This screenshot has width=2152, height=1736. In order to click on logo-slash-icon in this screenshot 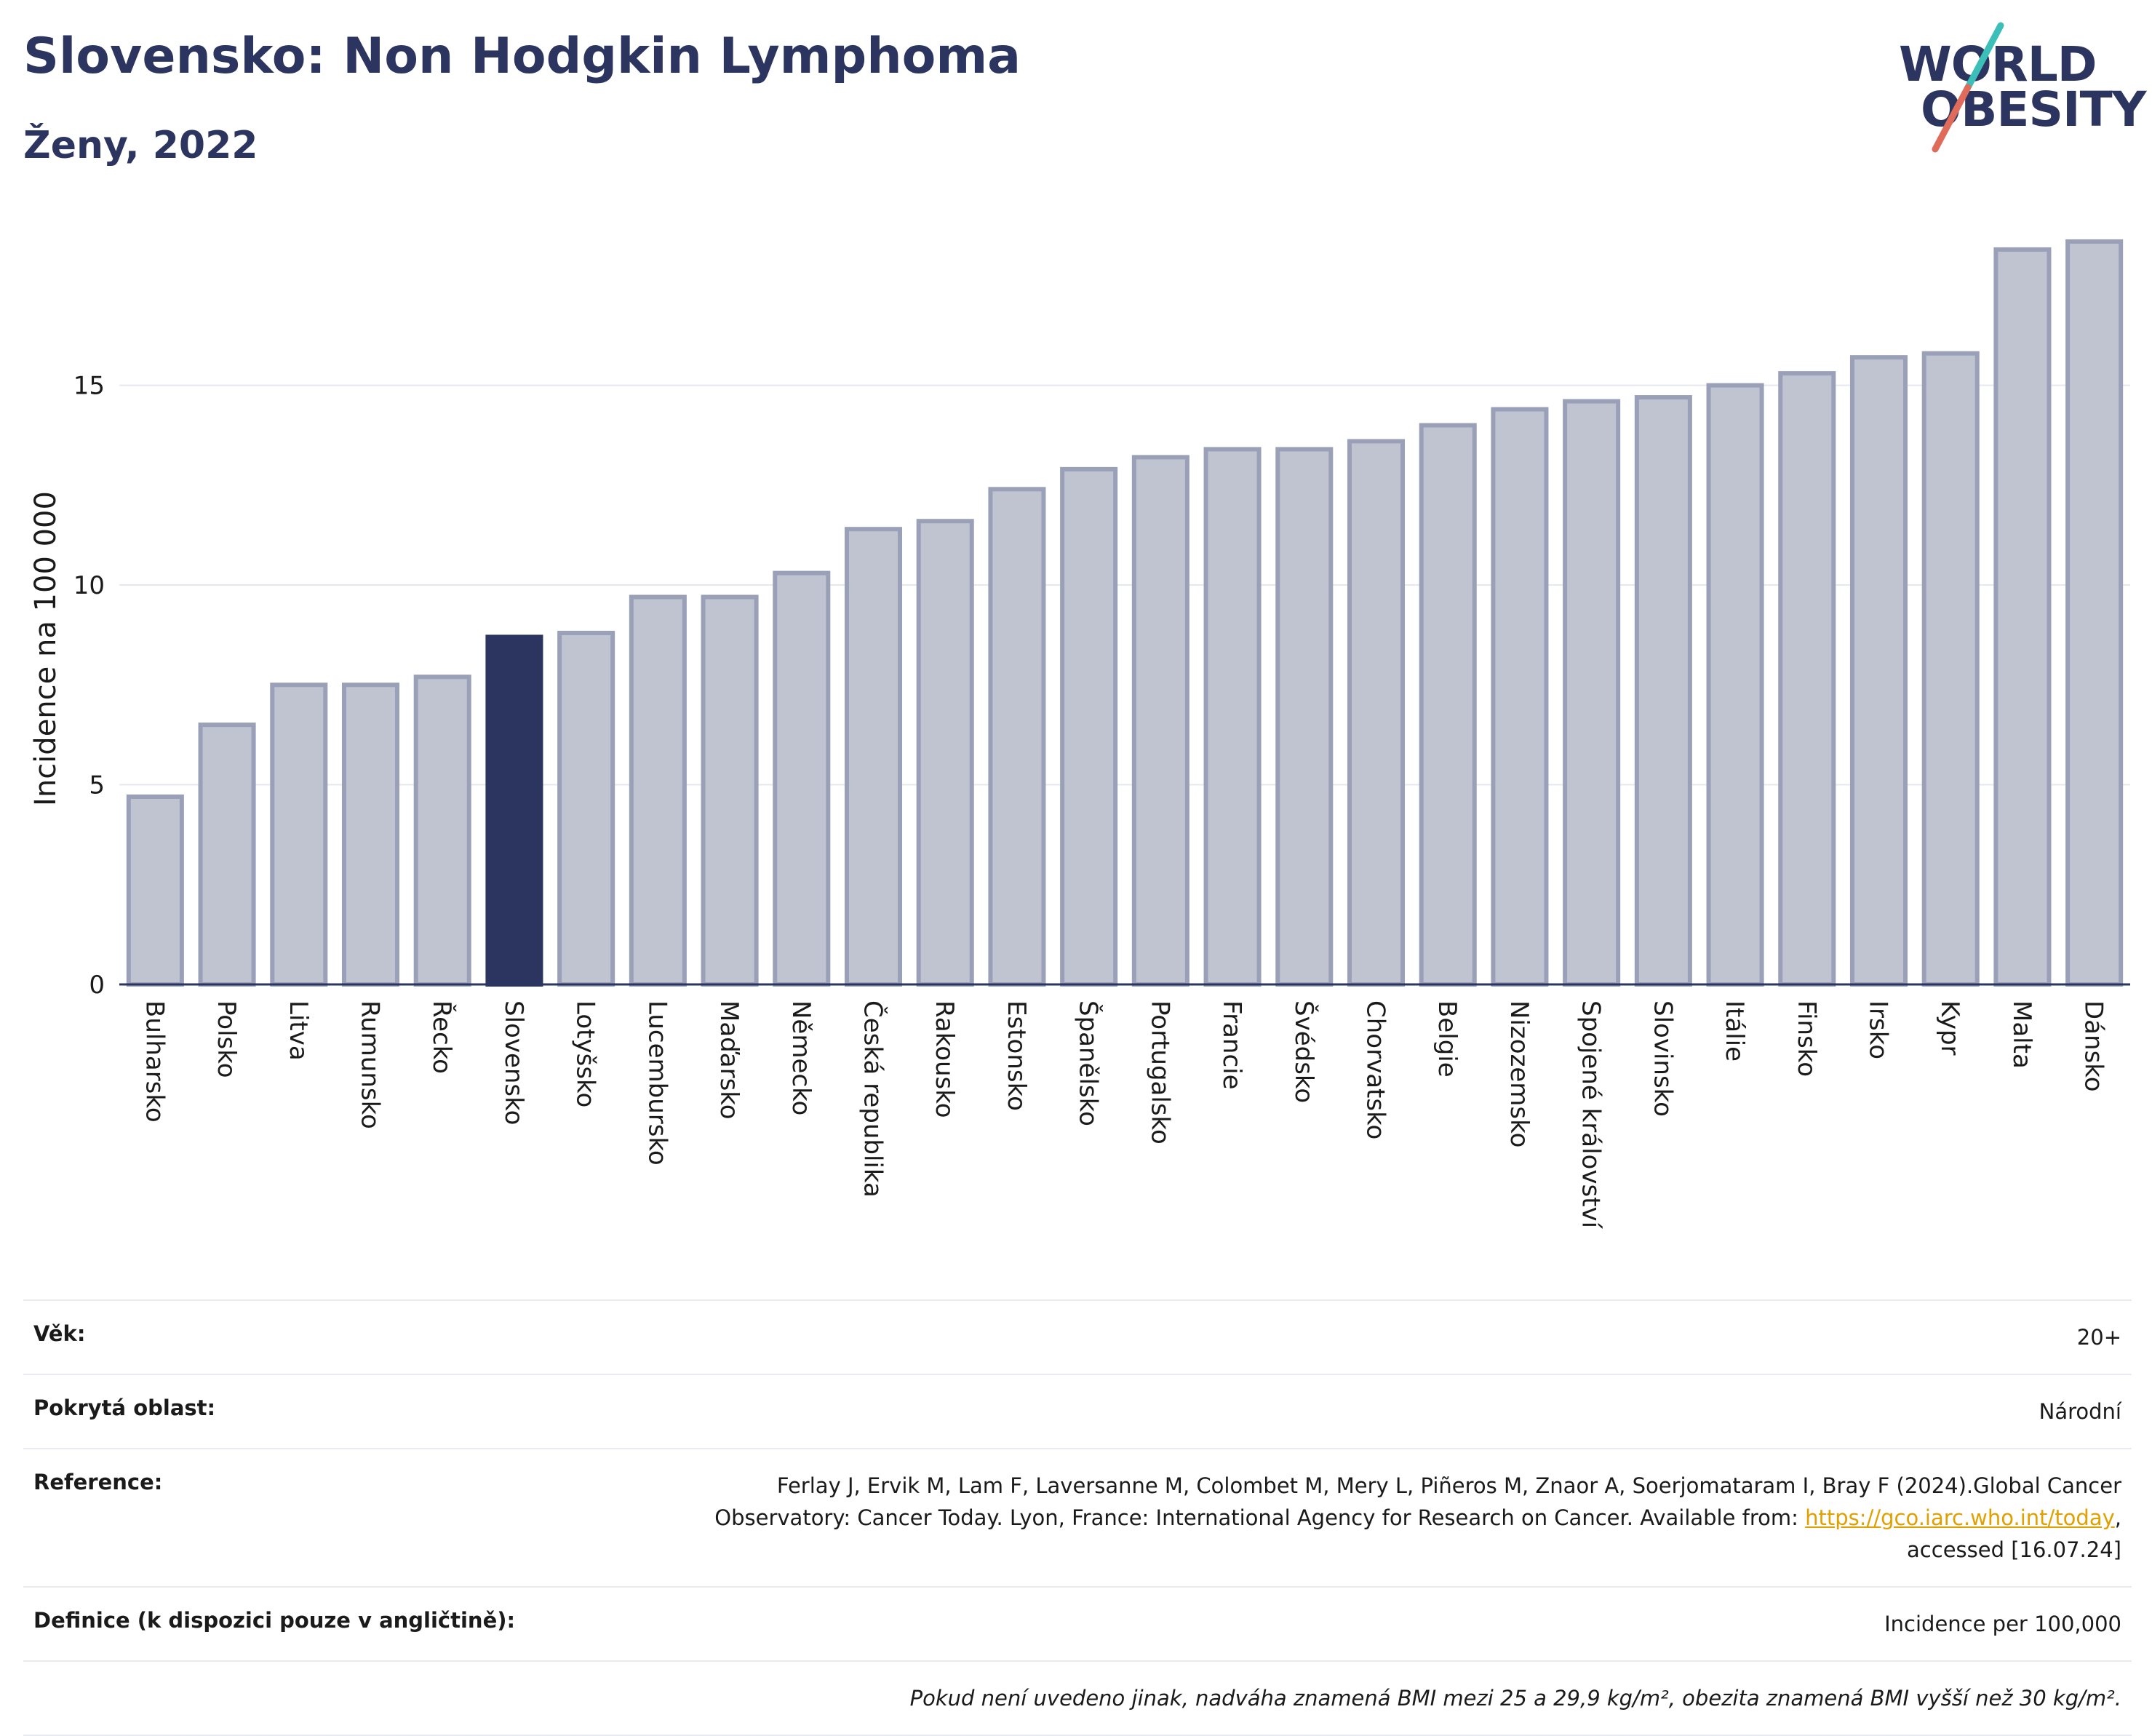, I will do `click(1968, 87)`.